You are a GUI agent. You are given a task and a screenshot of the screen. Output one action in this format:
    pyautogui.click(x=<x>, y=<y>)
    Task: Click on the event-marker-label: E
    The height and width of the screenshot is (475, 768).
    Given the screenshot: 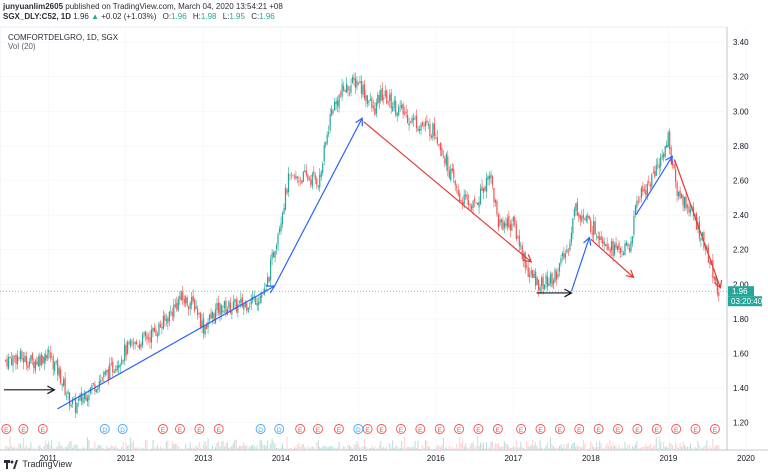 What is the action you would take?
    pyautogui.click(x=637, y=430)
    